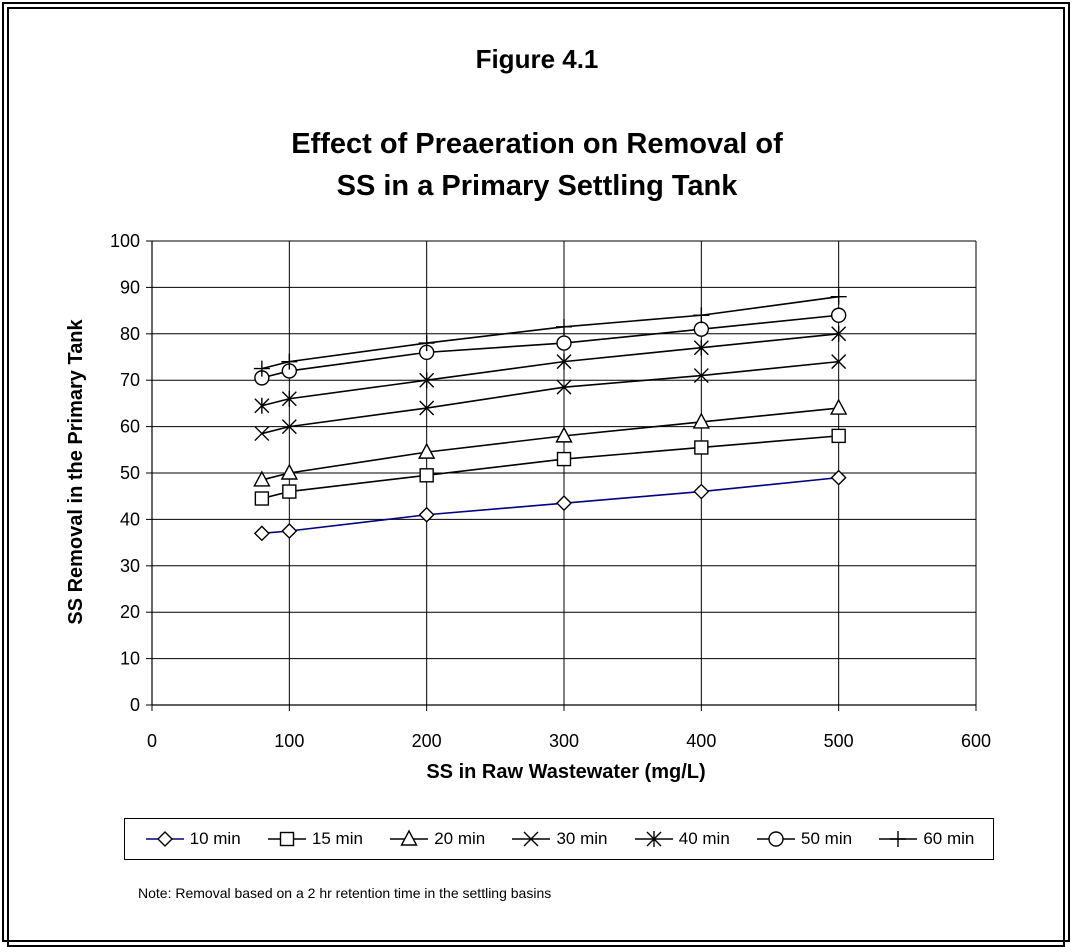 The image size is (1074, 947). Describe the element at coordinates (839, 741) in the screenshot. I see `x-tick-label: 500` at that location.